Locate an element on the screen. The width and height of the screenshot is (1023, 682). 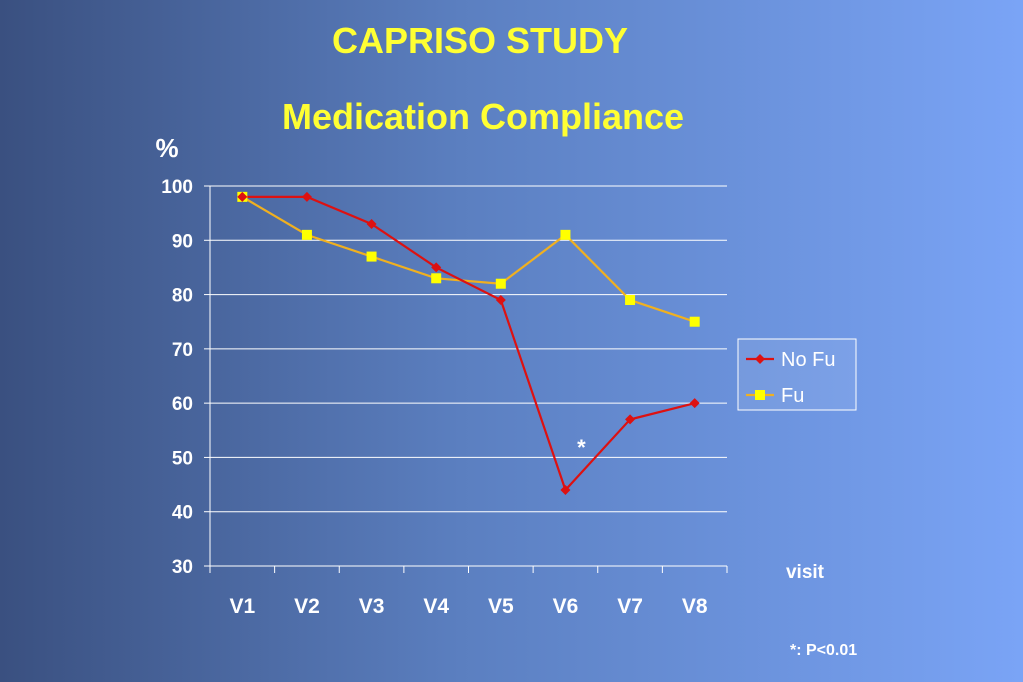
x-tick-label: V4 is located at coordinates (436, 606).